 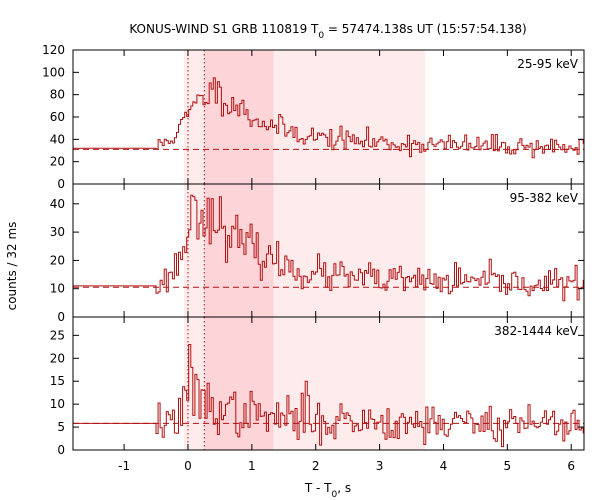 I want to click on y-tick-label: 100, so click(x=53, y=72).